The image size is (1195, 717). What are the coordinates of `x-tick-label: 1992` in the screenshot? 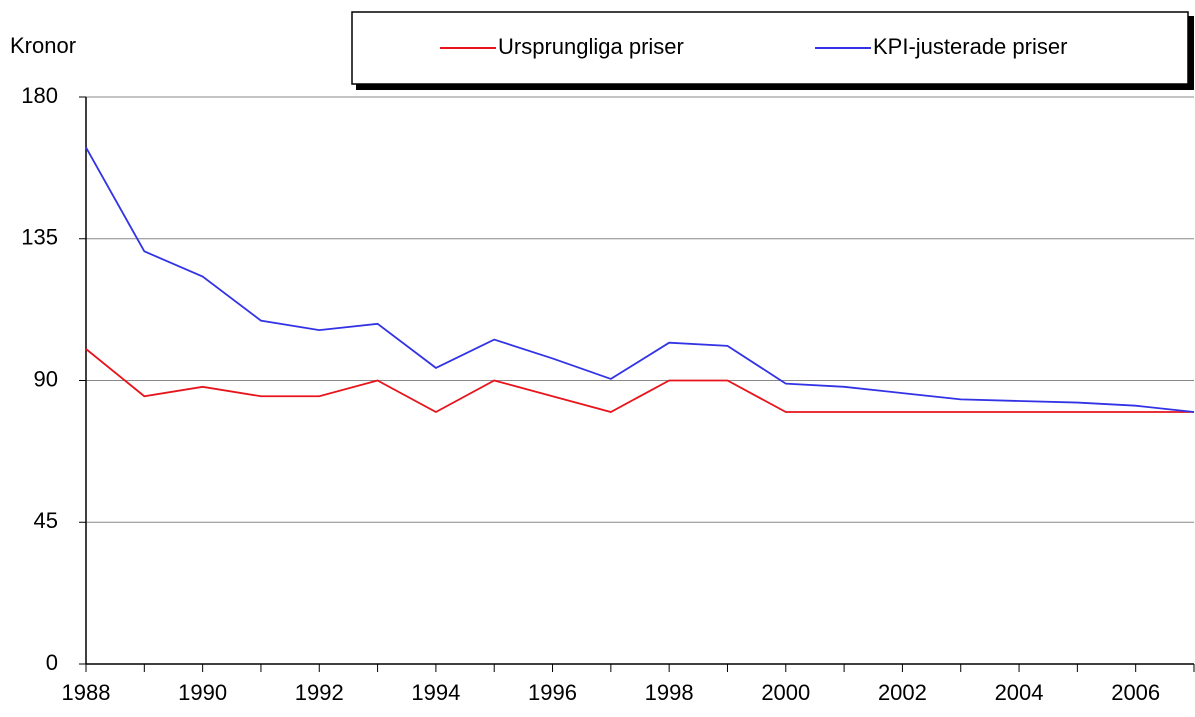 It's located at (319, 692).